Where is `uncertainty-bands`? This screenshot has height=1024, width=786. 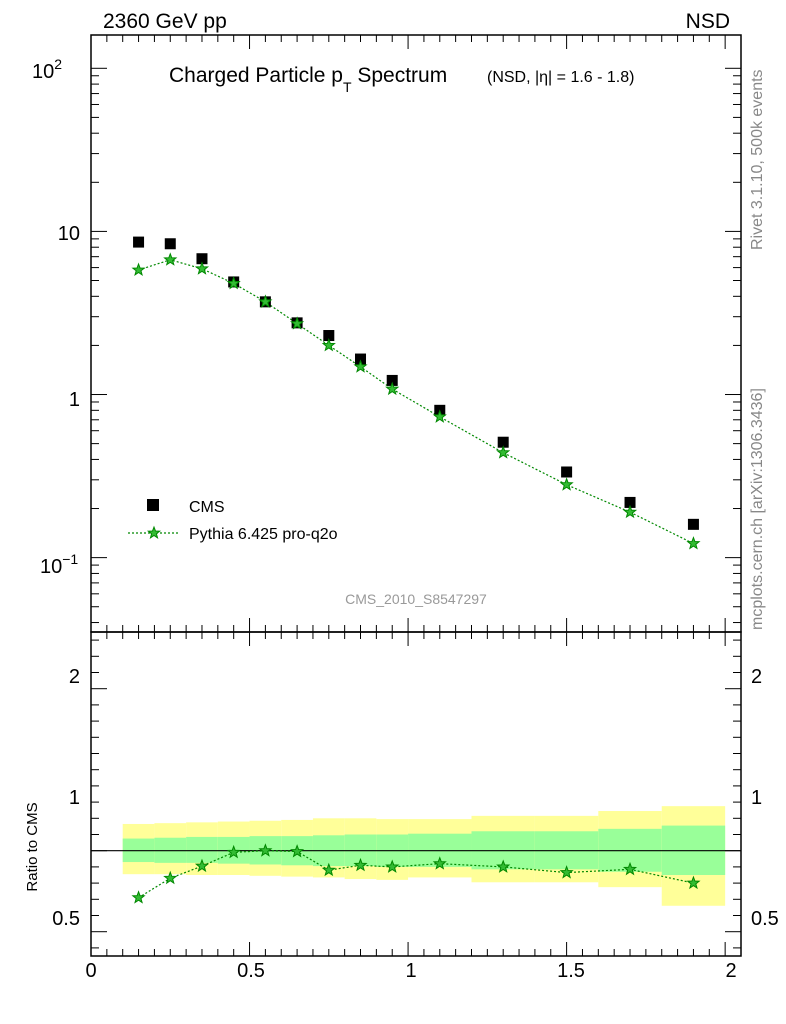 uncertainty-bands is located at coordinates (424, 856).